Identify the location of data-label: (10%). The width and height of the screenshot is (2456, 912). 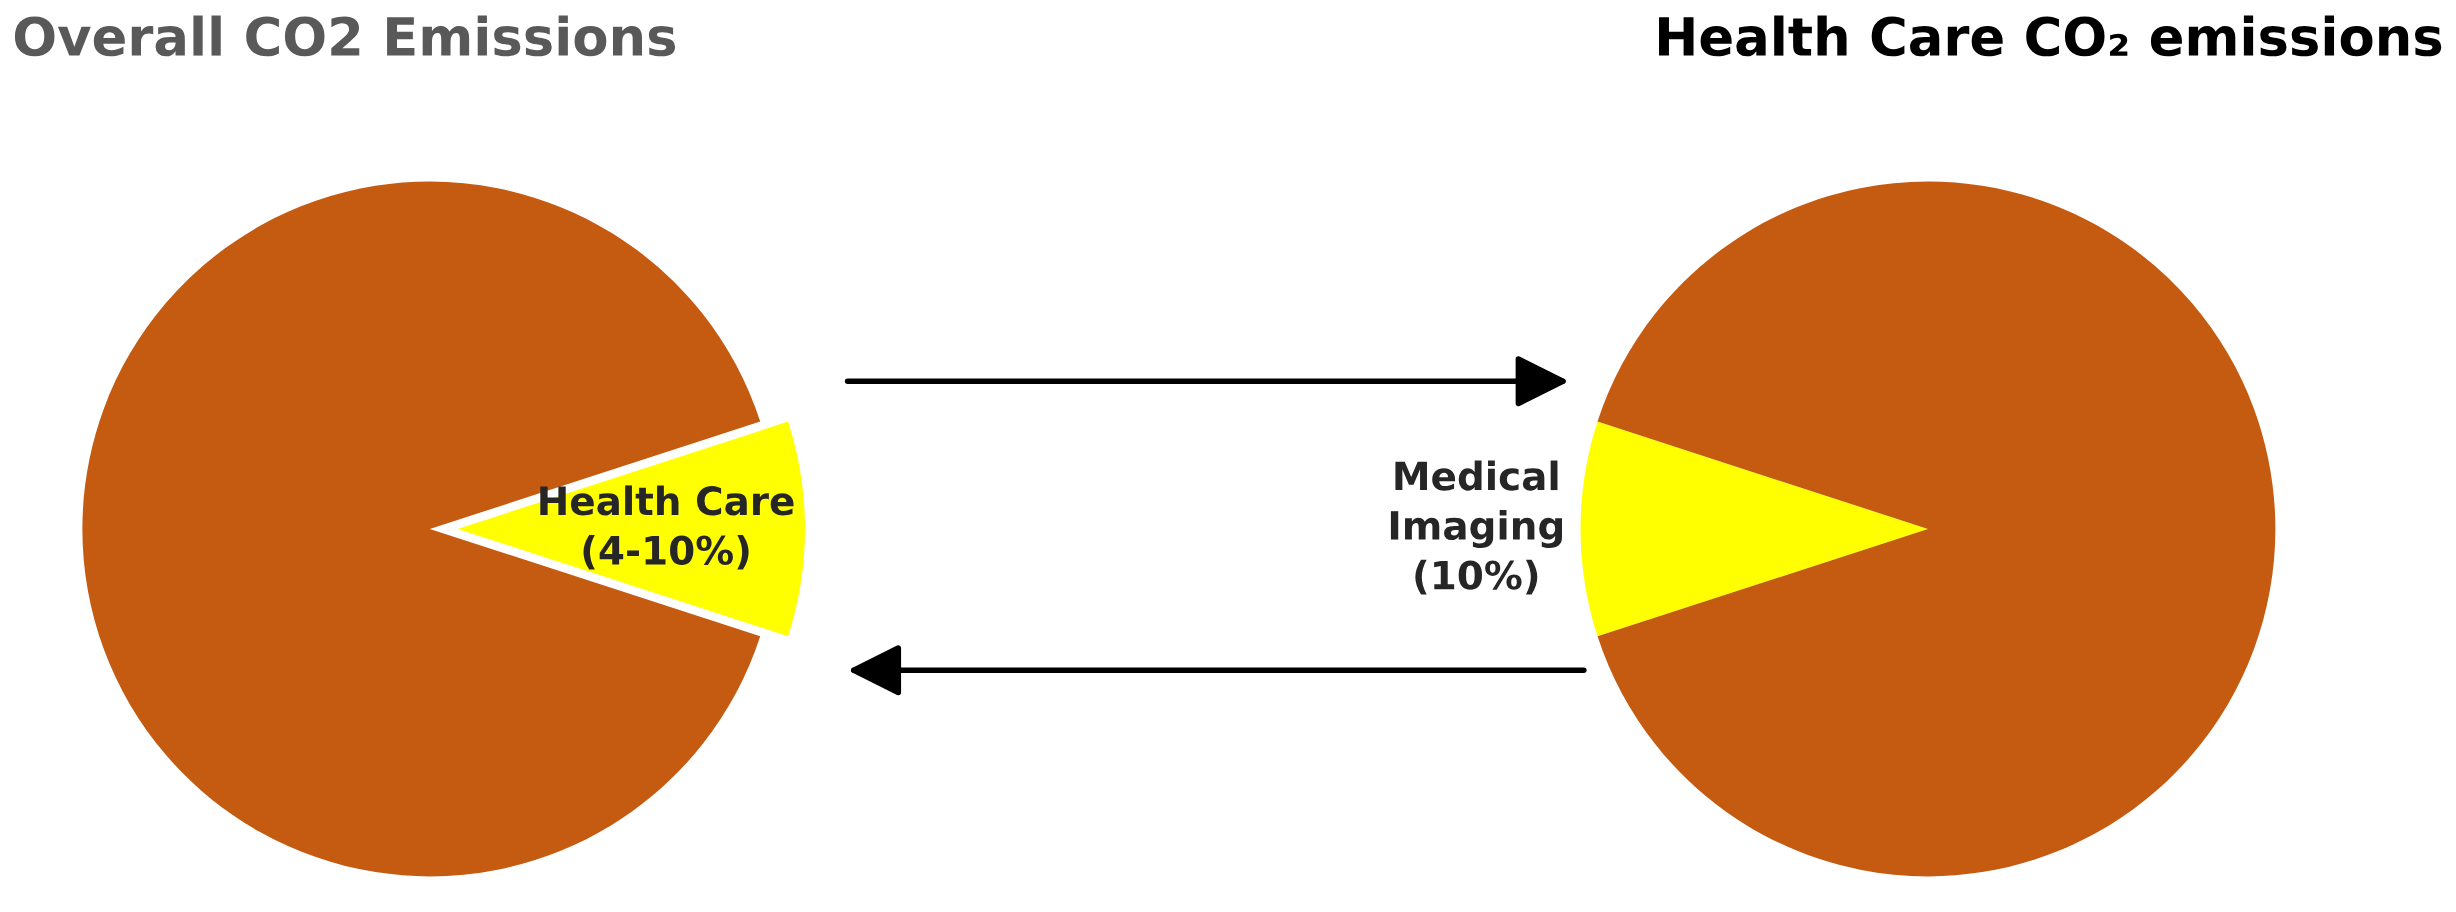
(1476, 577).